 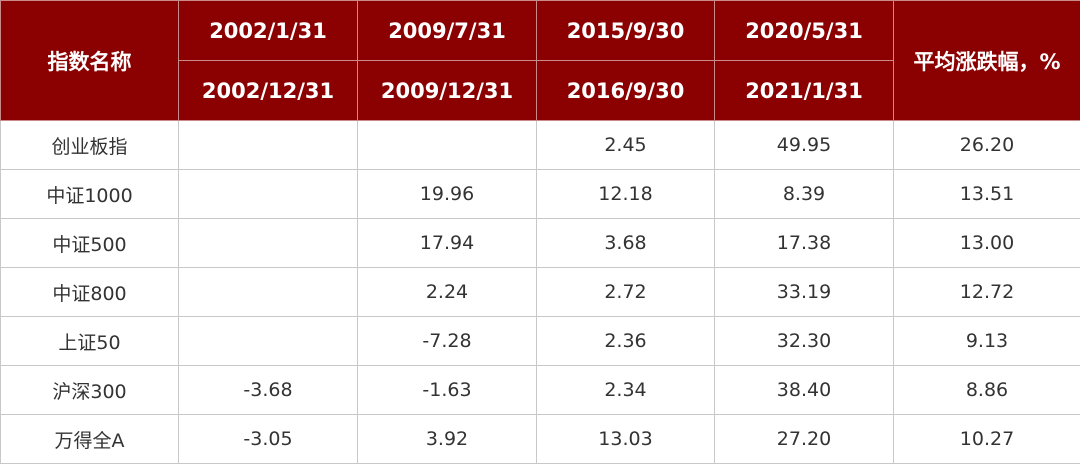 What do you see at coordinates (987, 292) in the screenshot?
I see `table-cell: 12.72` at bounding box center [987, 292].